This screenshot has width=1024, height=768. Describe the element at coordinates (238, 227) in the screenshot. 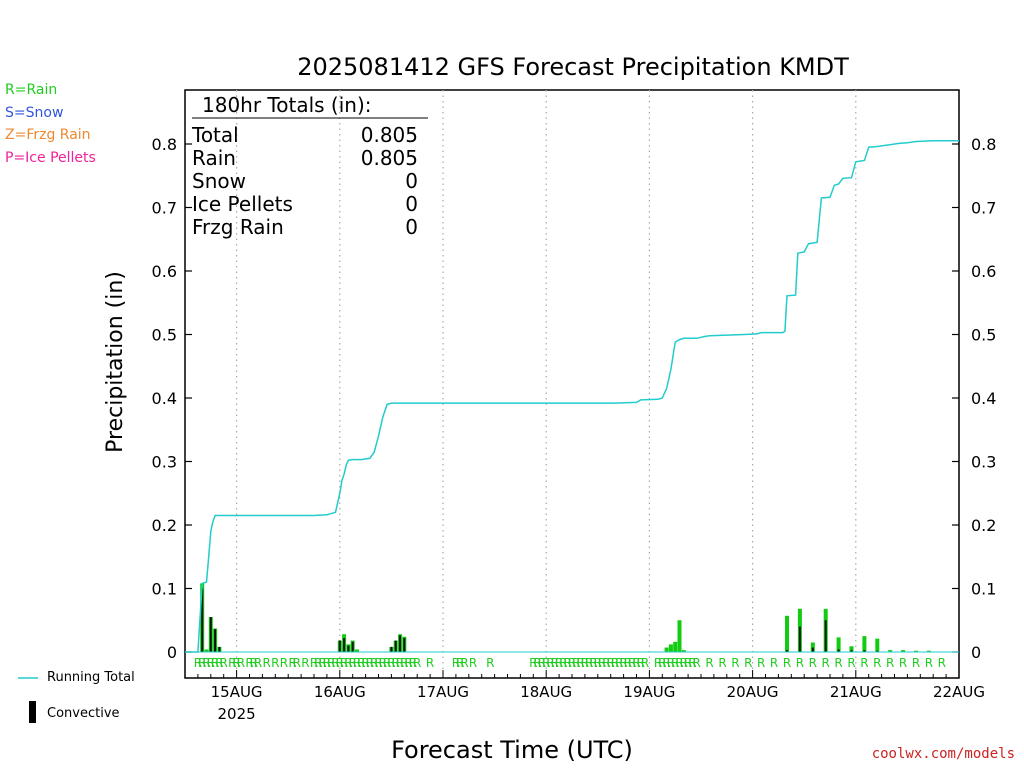

I see `totals-label: Frzg Rain` at that location.